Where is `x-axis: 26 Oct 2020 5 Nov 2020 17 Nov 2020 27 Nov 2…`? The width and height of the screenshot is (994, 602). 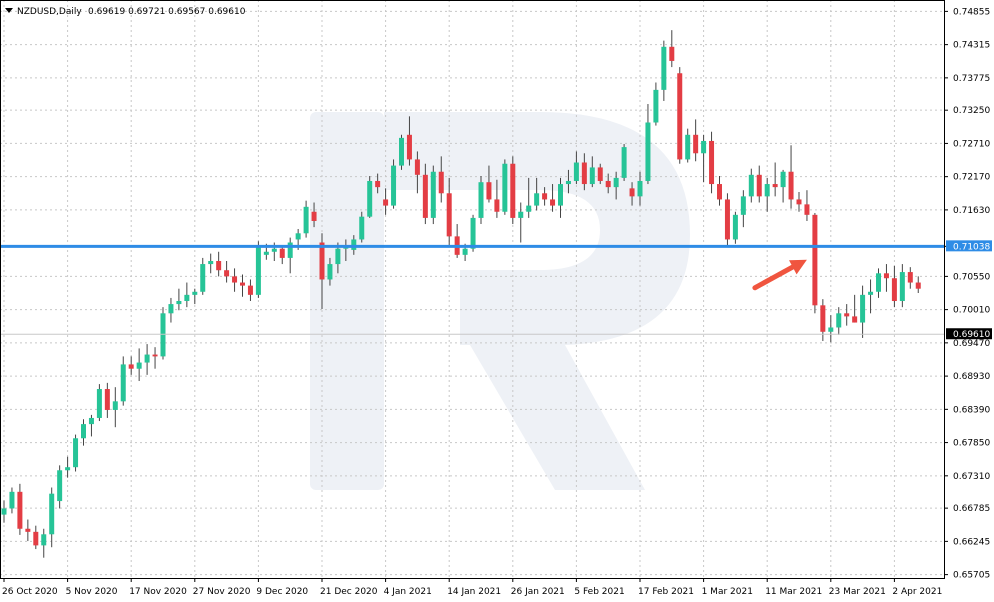
x-axis: 26 Oct 2020 5 Nov 2020 17 Nov 2020 27 Nov 2… is located at coordinates (472, 587).